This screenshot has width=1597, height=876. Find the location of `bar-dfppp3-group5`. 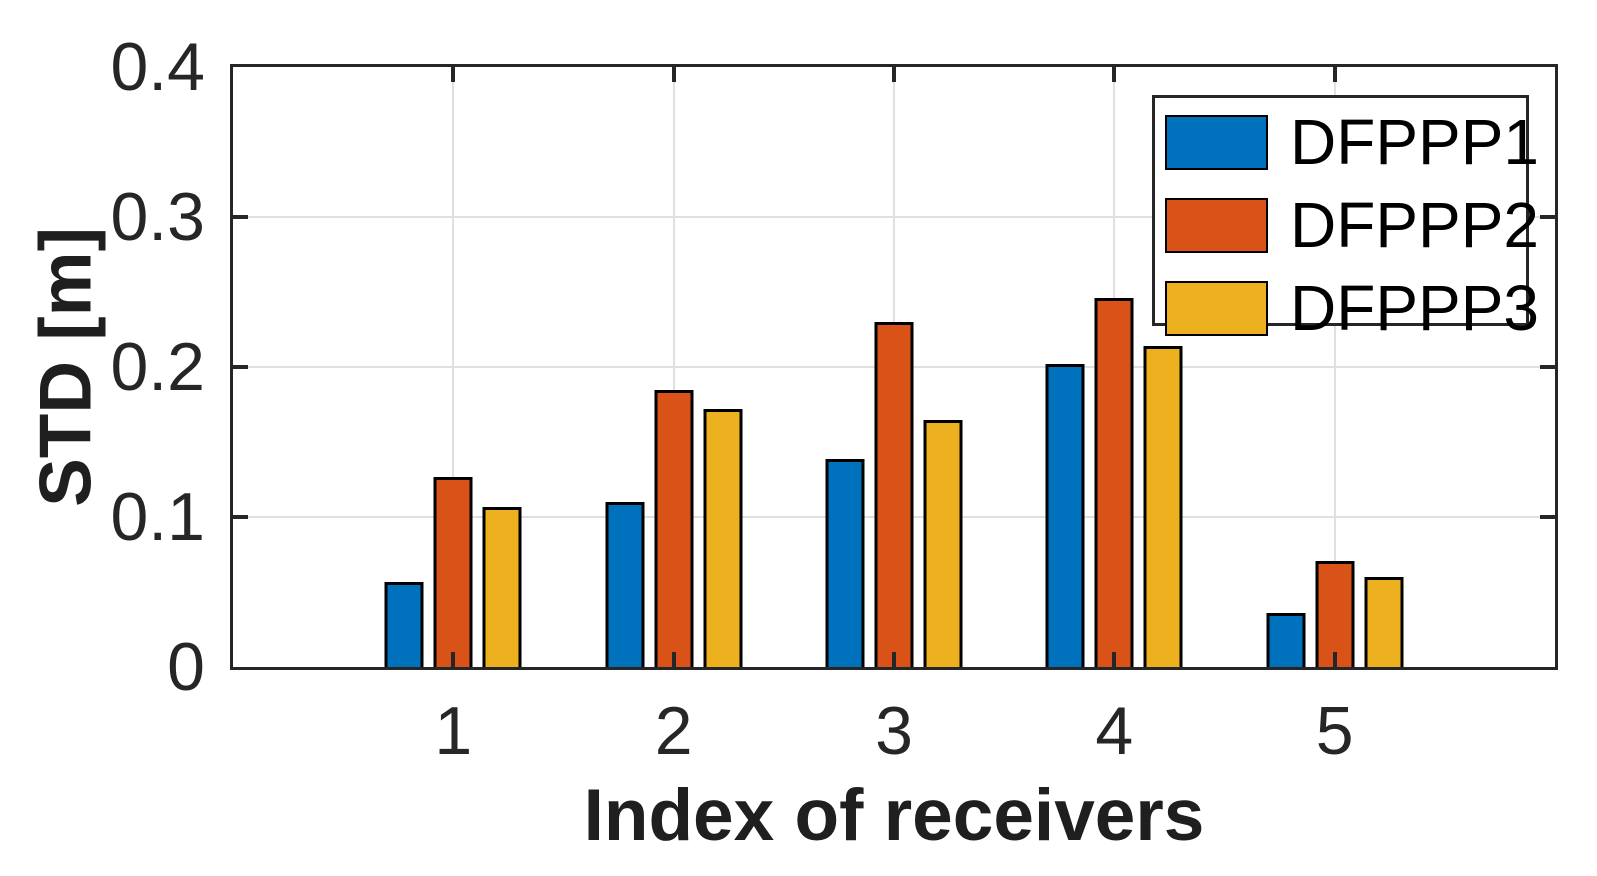

bar-dfppp3-group5 is located at coordinates (1384, 622).